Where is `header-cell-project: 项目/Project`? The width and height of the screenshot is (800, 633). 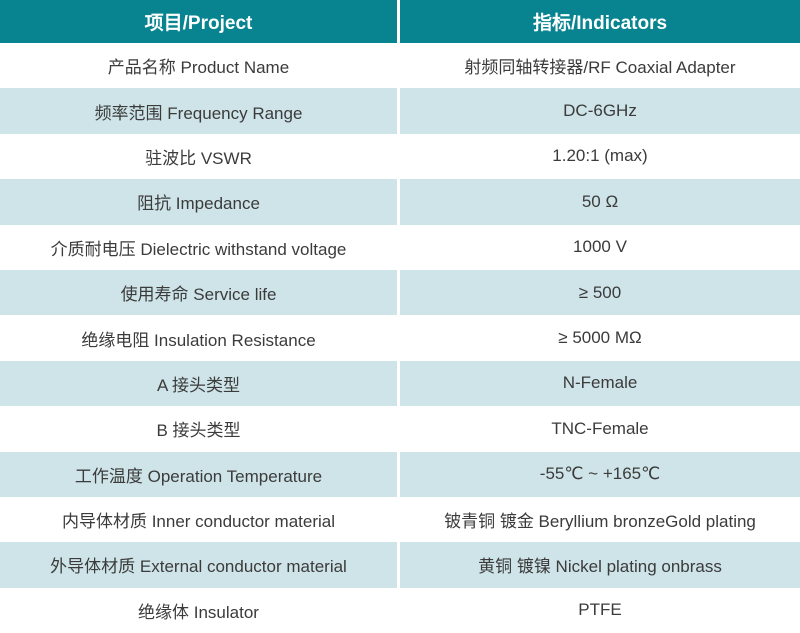
header-cell-project: 项目/Project is located at coordinates (200, 21).